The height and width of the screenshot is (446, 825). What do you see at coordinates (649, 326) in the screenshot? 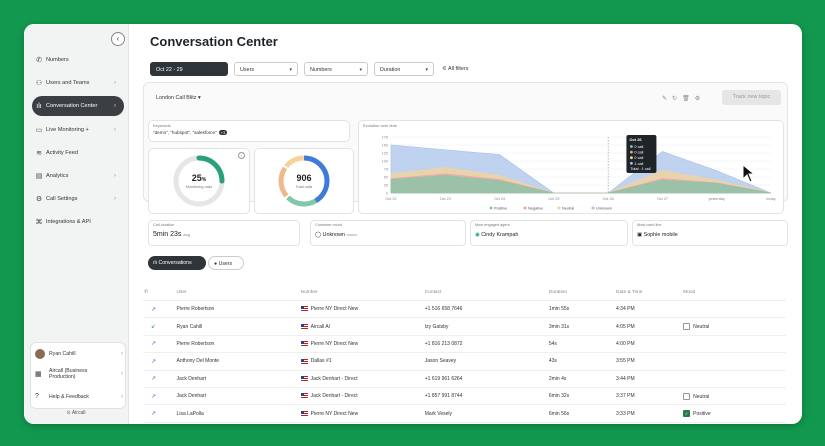
I see `time-cell: 4:05 PM` at bounding box center [649, 326].